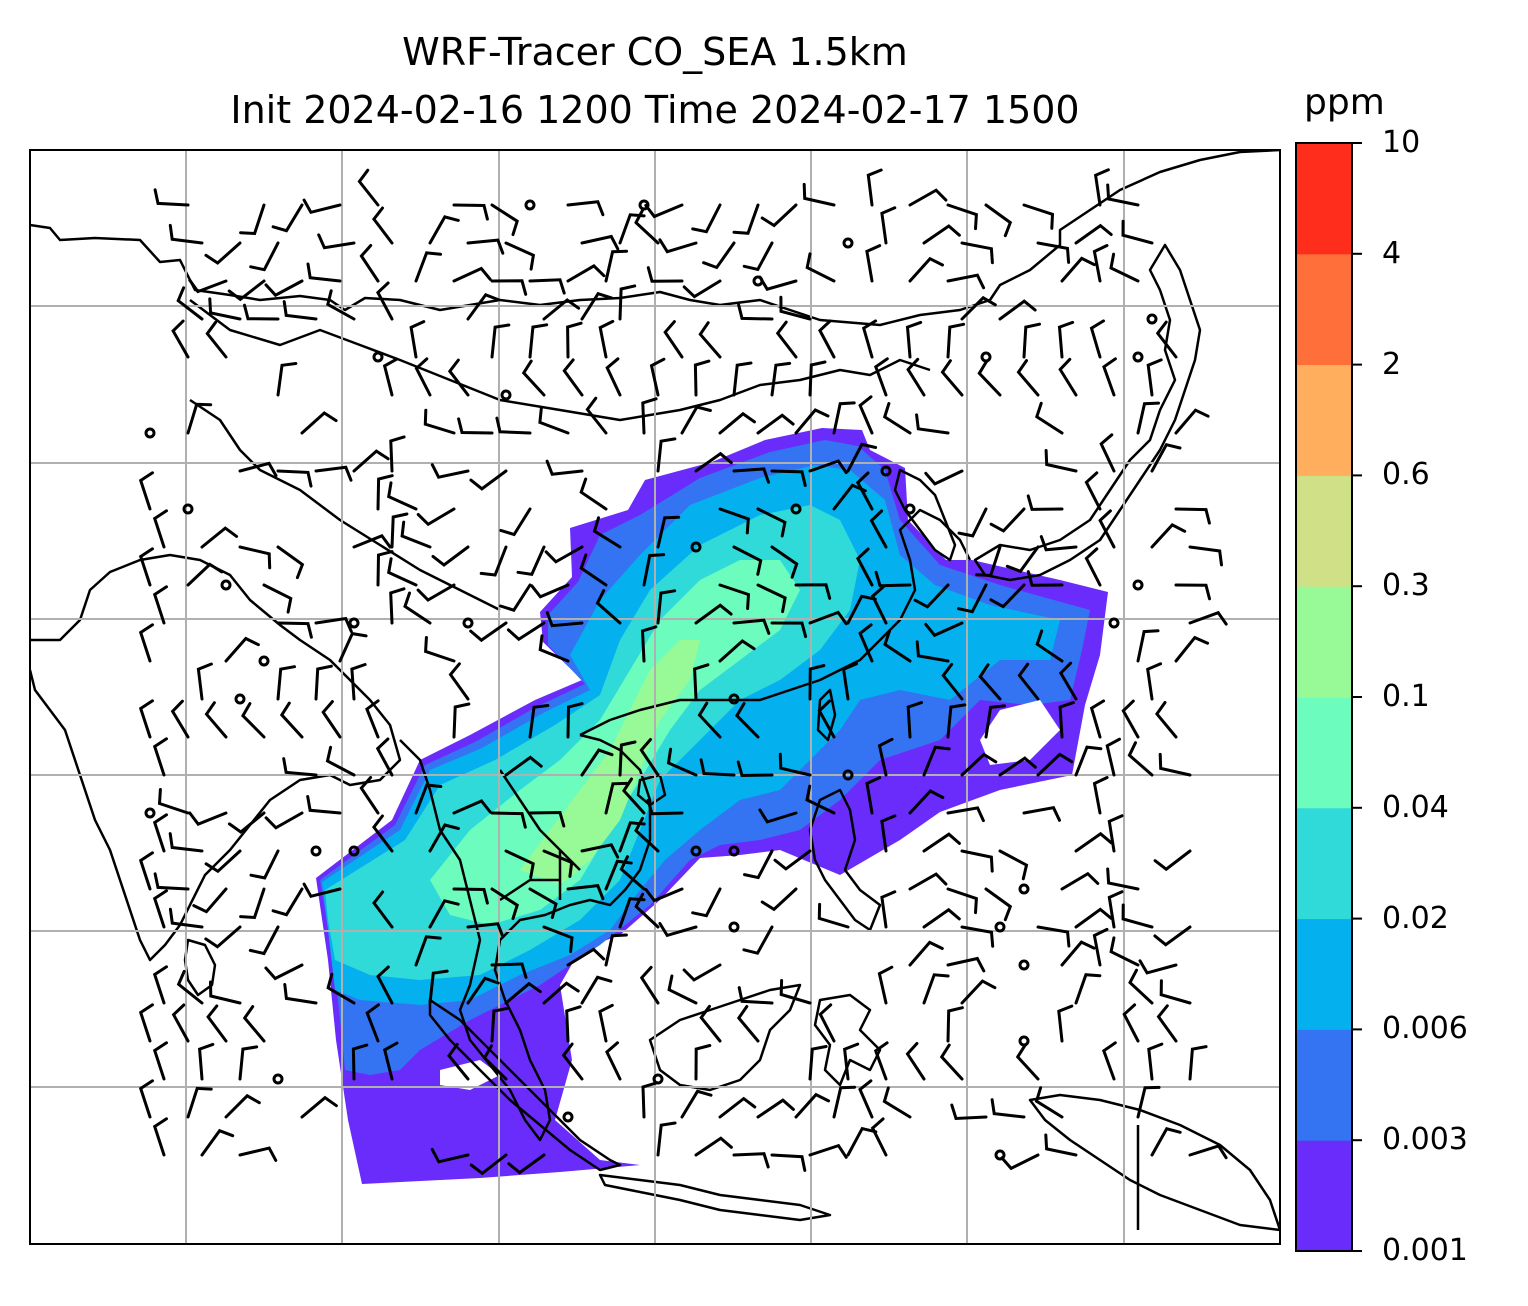 This screenshot has width=1528, height=1306. I want to click on colorbar-unit-label: ppm, so click(1344, 102).